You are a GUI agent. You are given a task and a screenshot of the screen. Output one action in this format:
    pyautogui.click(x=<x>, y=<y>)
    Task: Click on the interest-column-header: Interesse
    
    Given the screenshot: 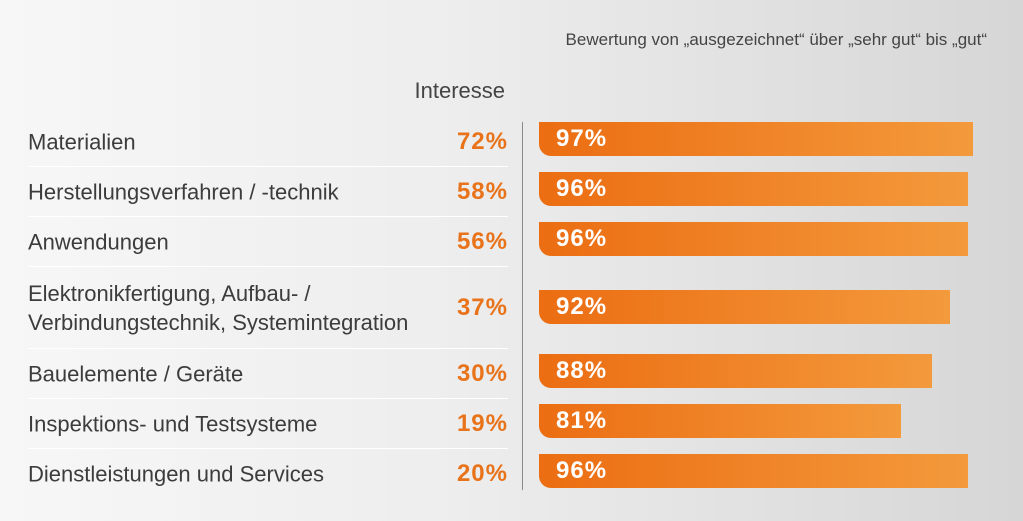 What is the action you would take?
    pyautogui.click(x=460, y=90)
    